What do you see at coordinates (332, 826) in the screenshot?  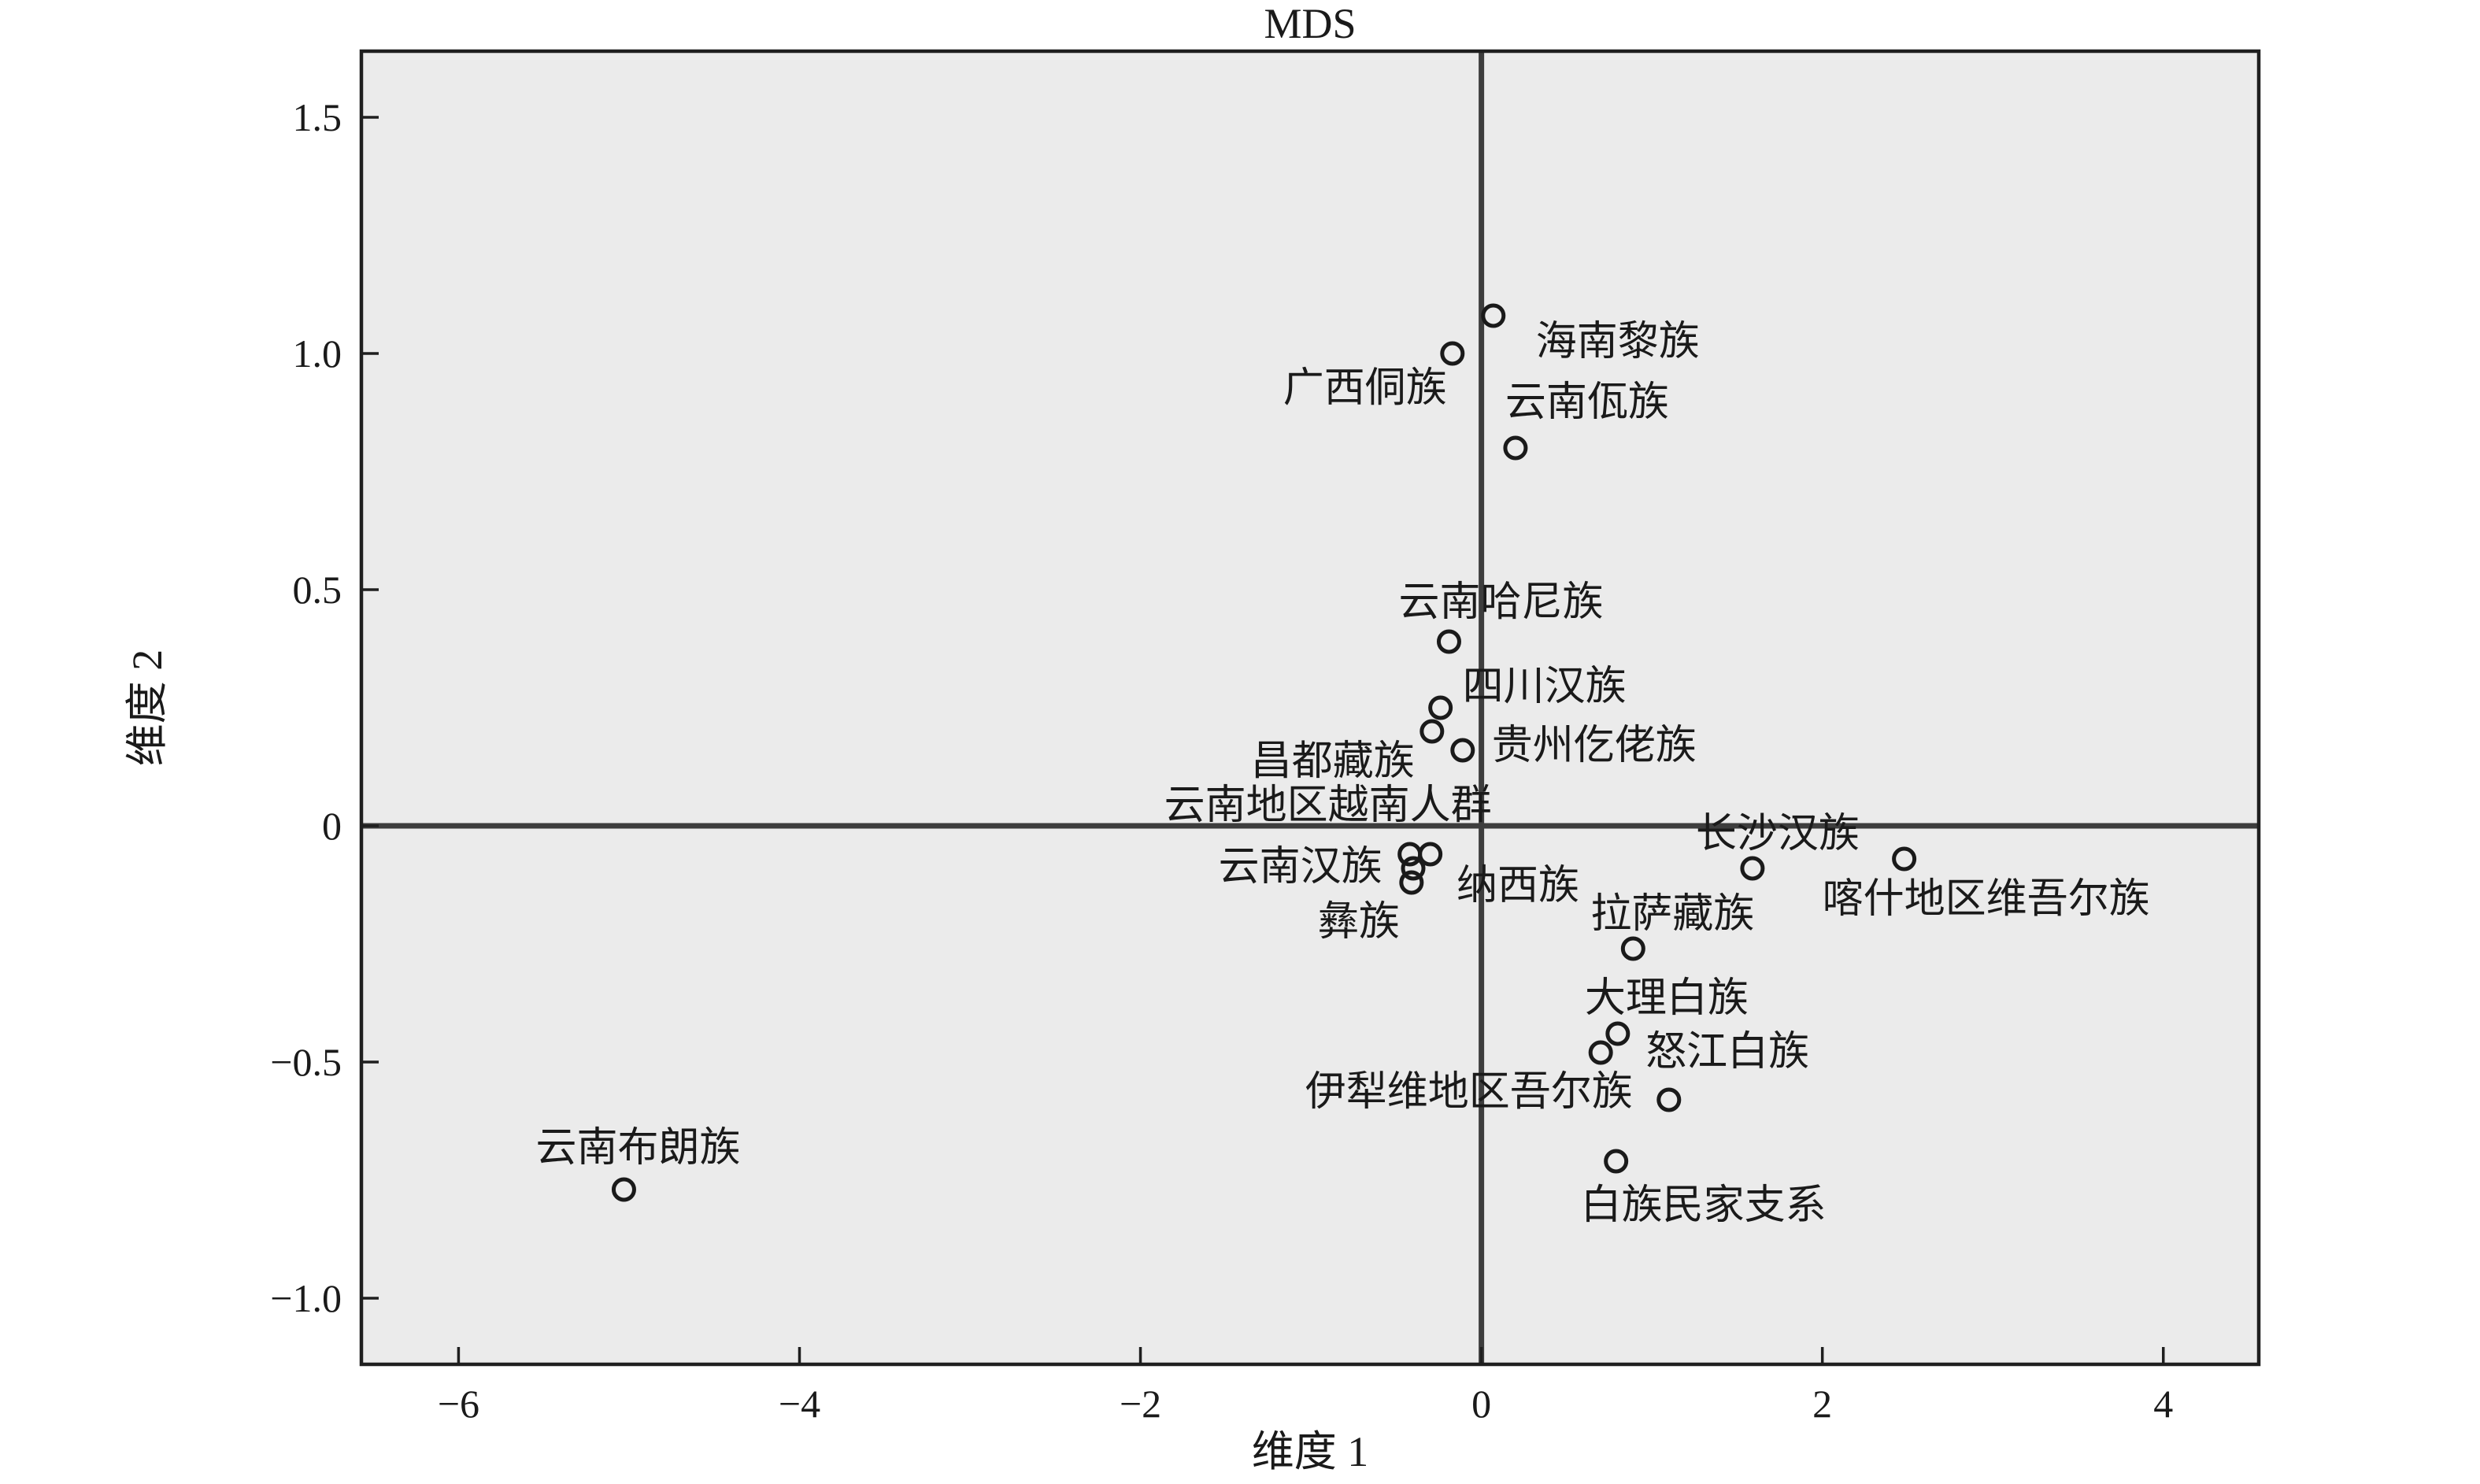 I see `y-tick-label: 0` at bounding box center [332, 826].